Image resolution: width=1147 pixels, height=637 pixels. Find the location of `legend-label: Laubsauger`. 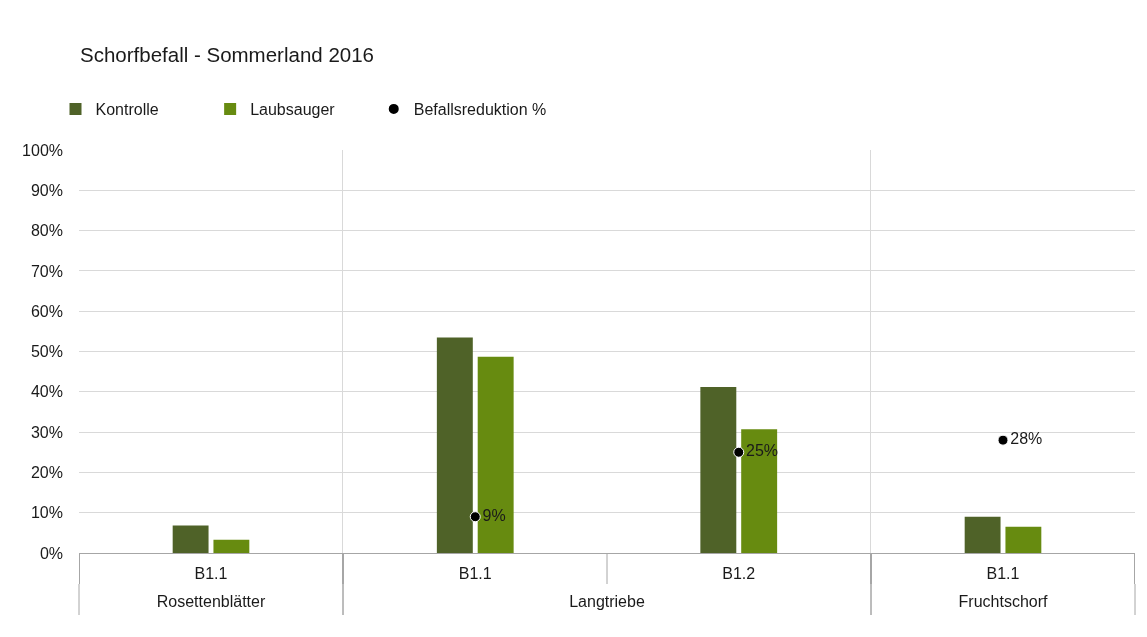

legend-label: Laubsauger is located at coordinates (293, 110).